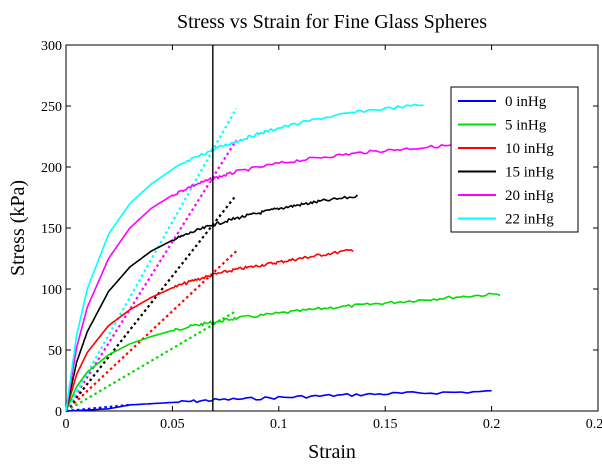  What do you see at coordinates (529, 149) in the screenshot?
I see `legend-label: 10 inHg` at bounding box center [529, 149].